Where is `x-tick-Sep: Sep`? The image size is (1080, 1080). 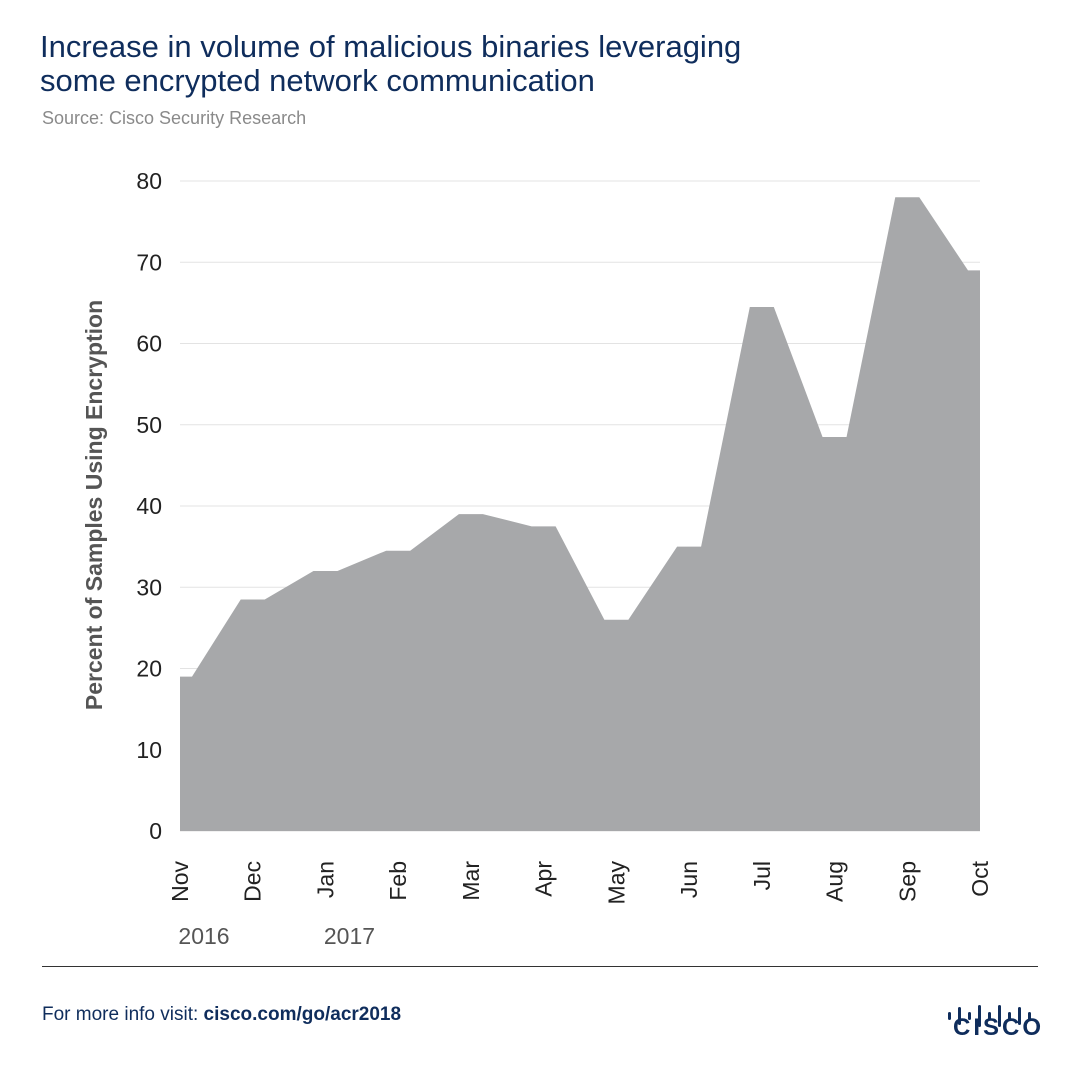 x-tick-Sep: Sep is located at coordinates (907, 881).